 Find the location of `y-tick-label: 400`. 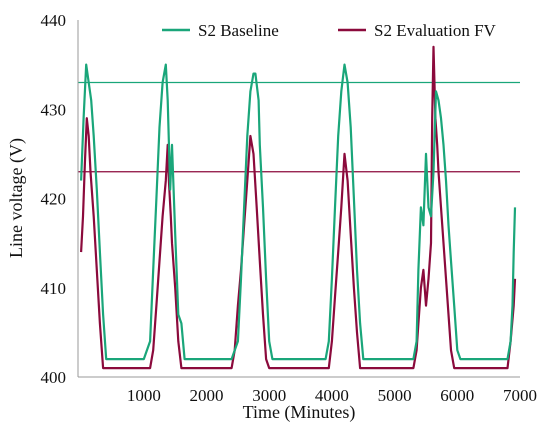

y-tick-label: 400 is located at coordinates (54, 377).